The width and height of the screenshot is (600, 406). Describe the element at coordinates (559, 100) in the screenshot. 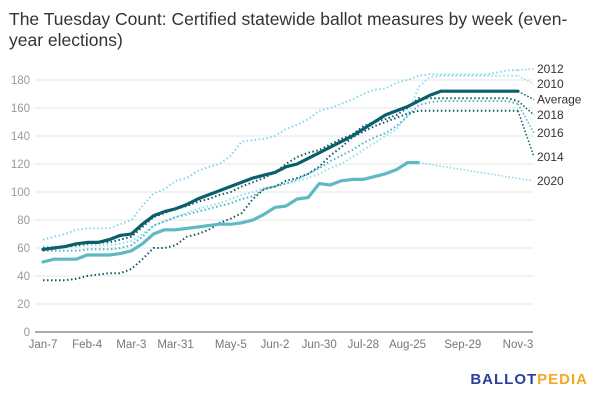

I see `series-label-average: Average` at that location.